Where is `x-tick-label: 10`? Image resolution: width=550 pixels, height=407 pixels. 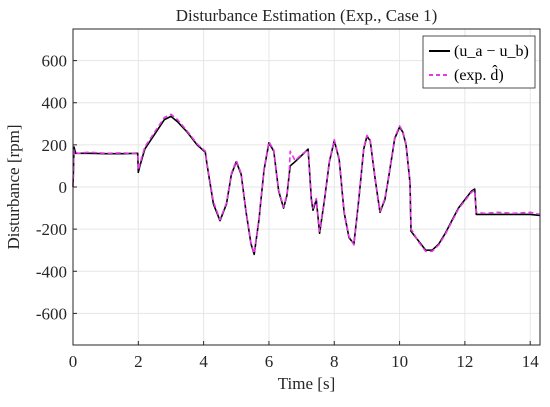 x-tick-label: 10 is located at coordinates (399, 361).